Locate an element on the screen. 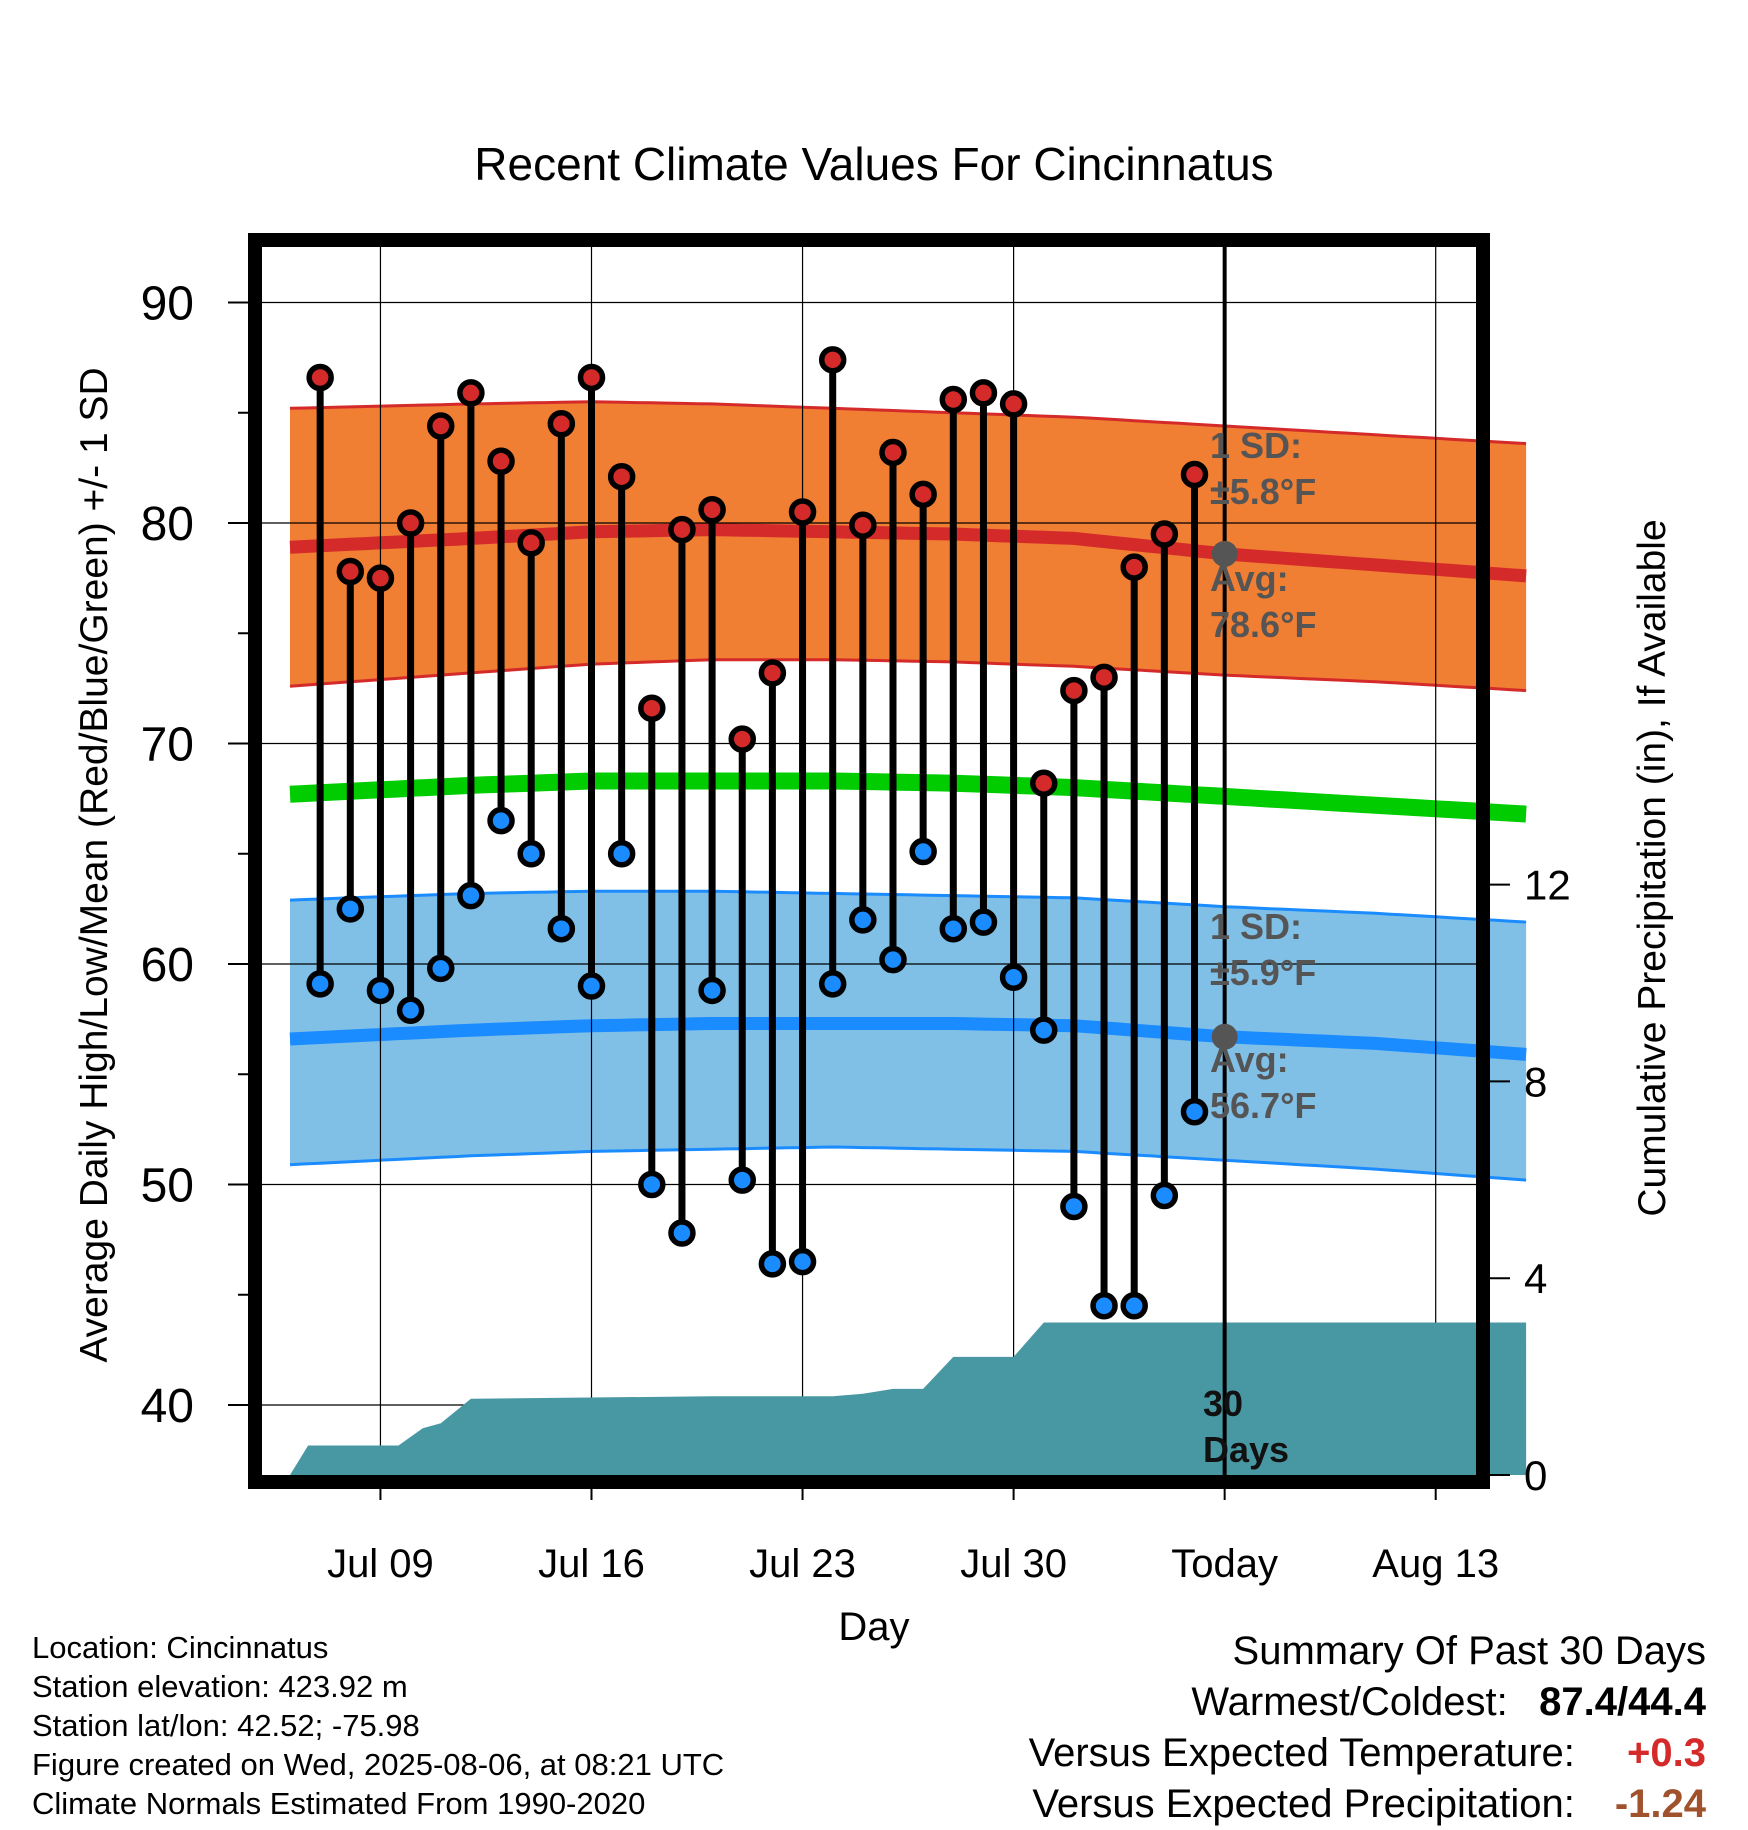  precip-label: Versus Expected Precipitation: is located at coordinates (1303, 1804).